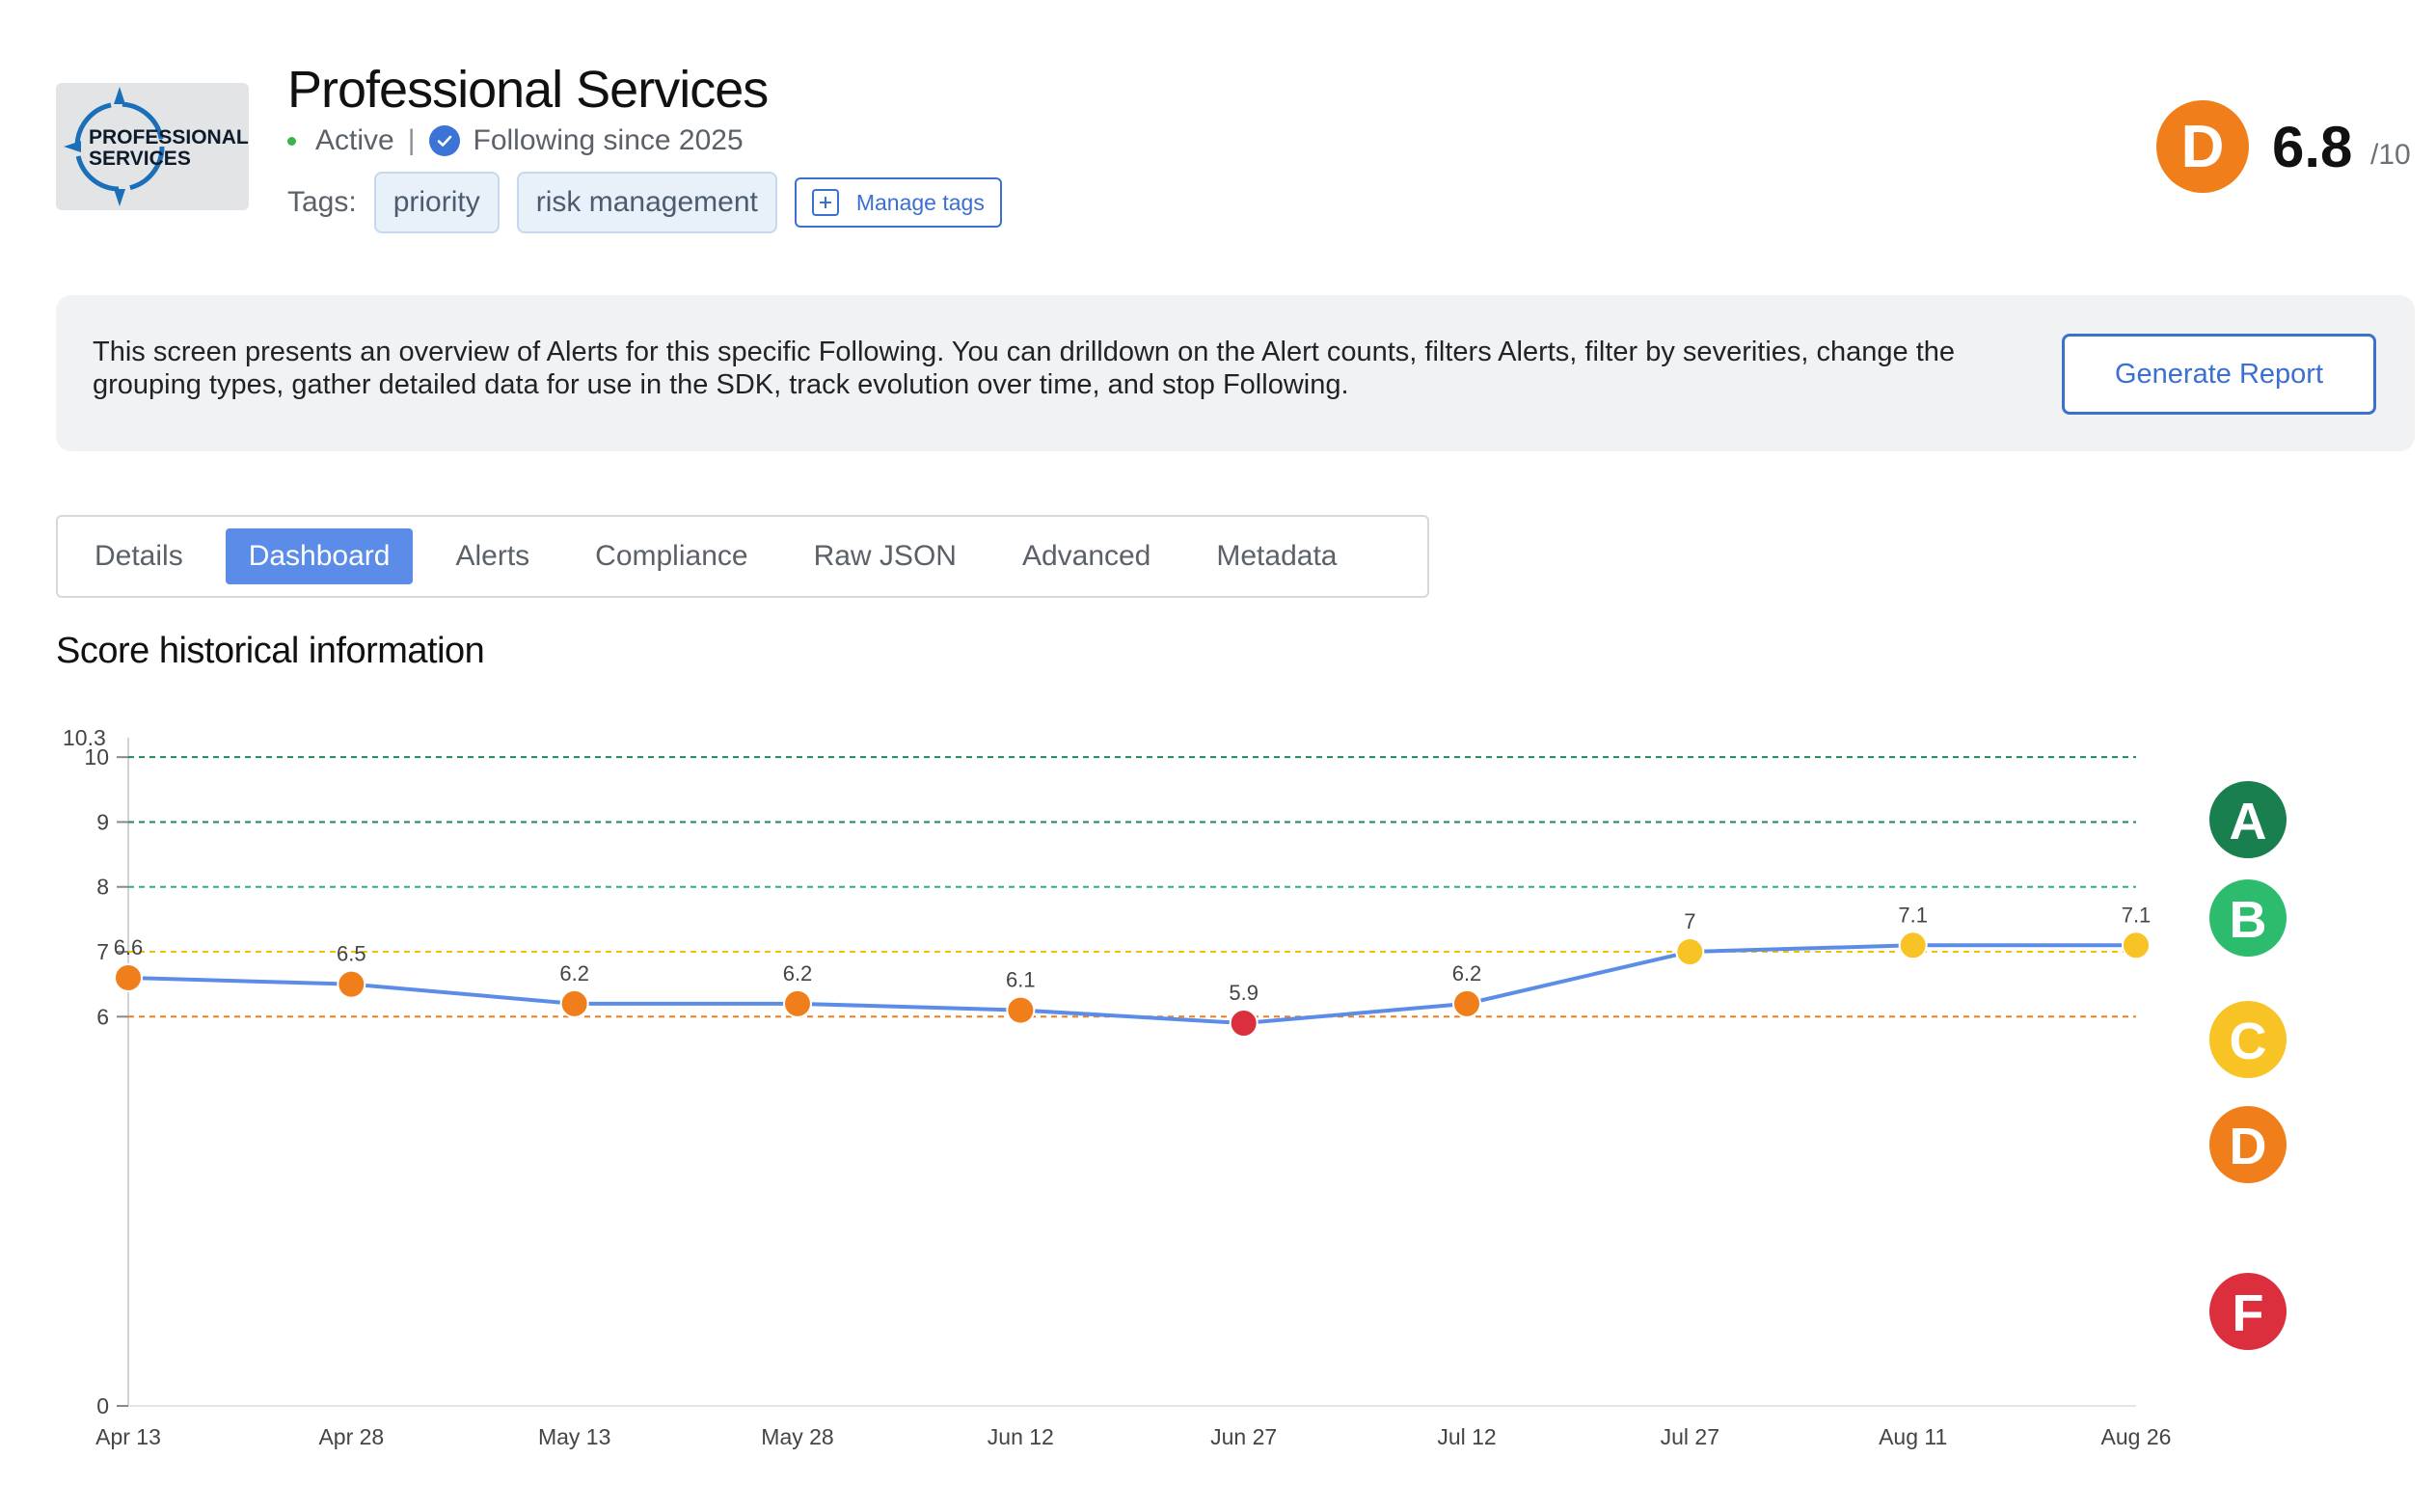 The width and height of the screenshot is (2436, 1512). Describe the element at coordinates (102, 887) in the screenshot. I see `y-tick-label: 8` at that location.